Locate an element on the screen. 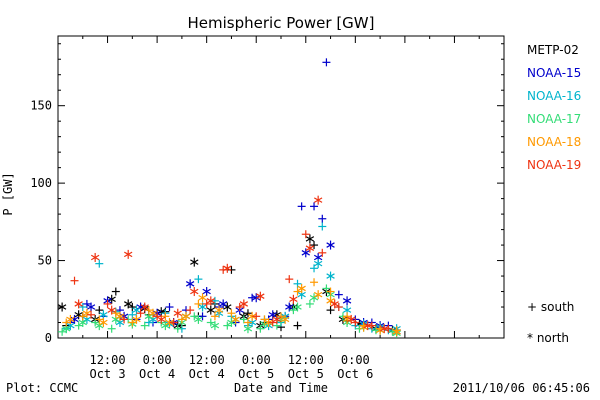 The height and width of the screenshot is (400, 600). y-tick-label-100: 100 is located at coordinates (41, 183).